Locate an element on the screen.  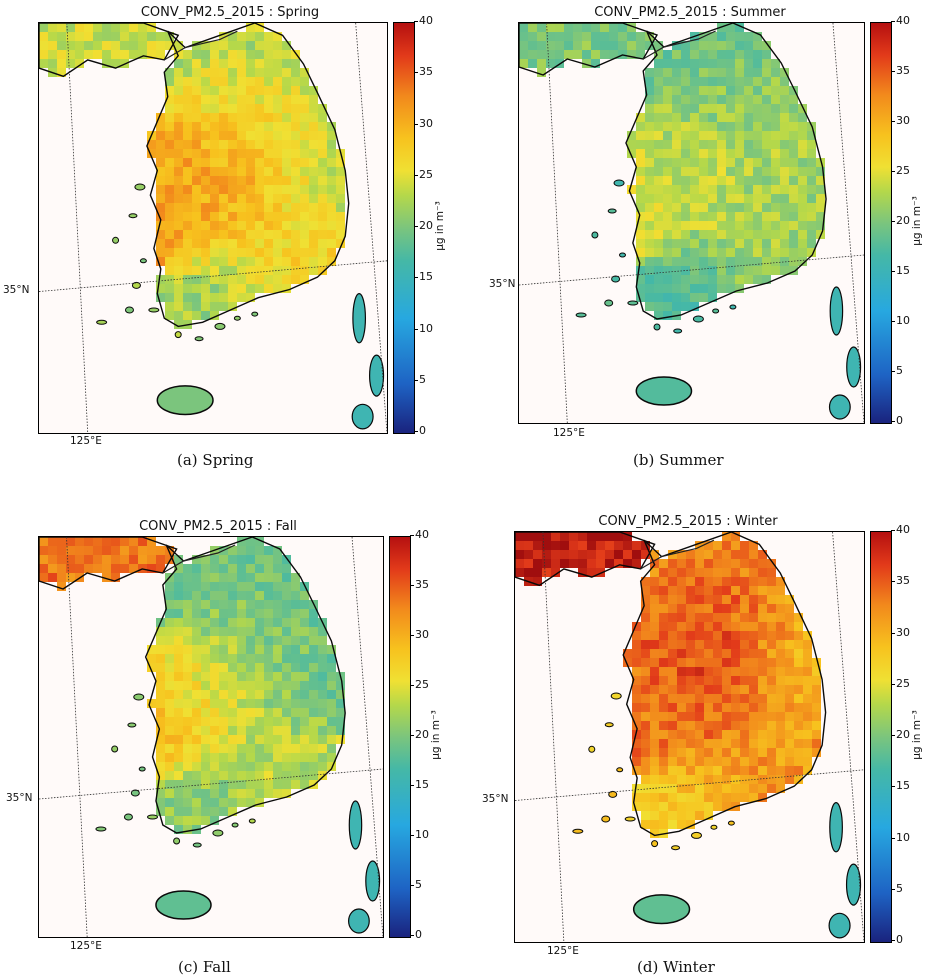
latitude-gridline is located at coordinates (691, 270).